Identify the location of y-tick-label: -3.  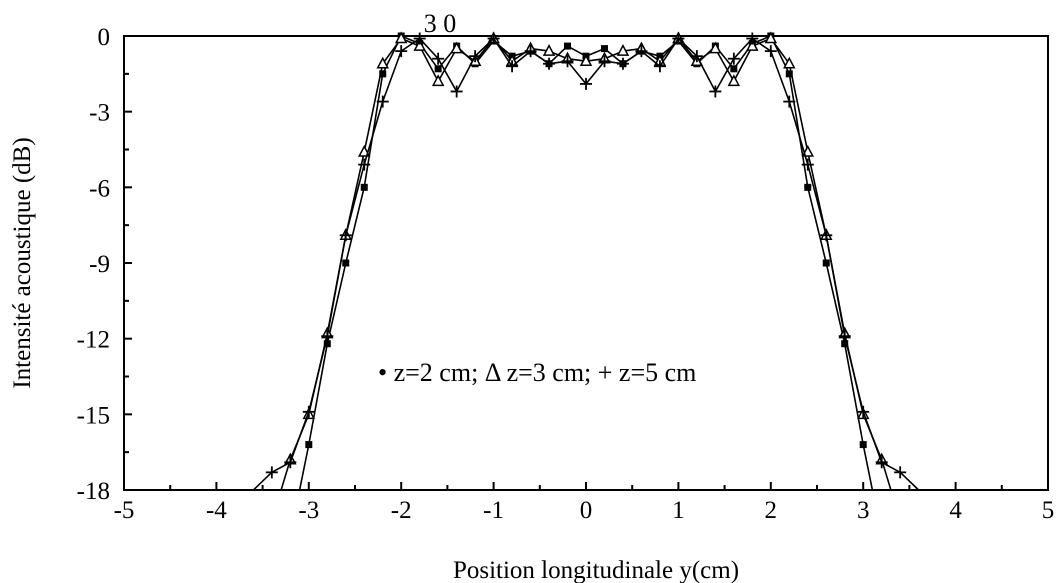
(99, 113).